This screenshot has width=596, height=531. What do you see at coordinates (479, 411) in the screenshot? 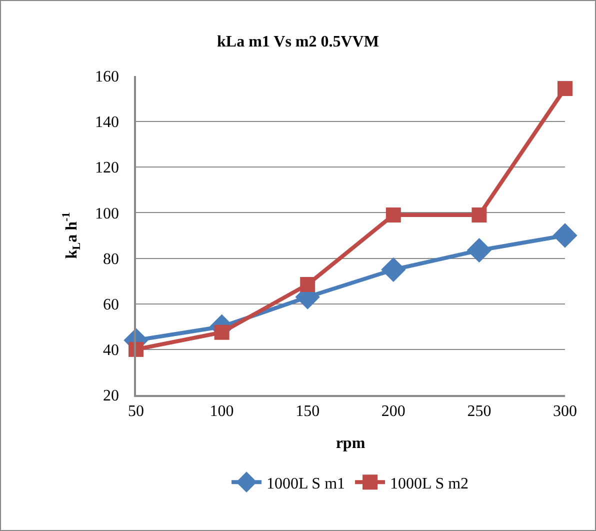
I see `x-tick-label: 250` at bounding box center [479, 411].